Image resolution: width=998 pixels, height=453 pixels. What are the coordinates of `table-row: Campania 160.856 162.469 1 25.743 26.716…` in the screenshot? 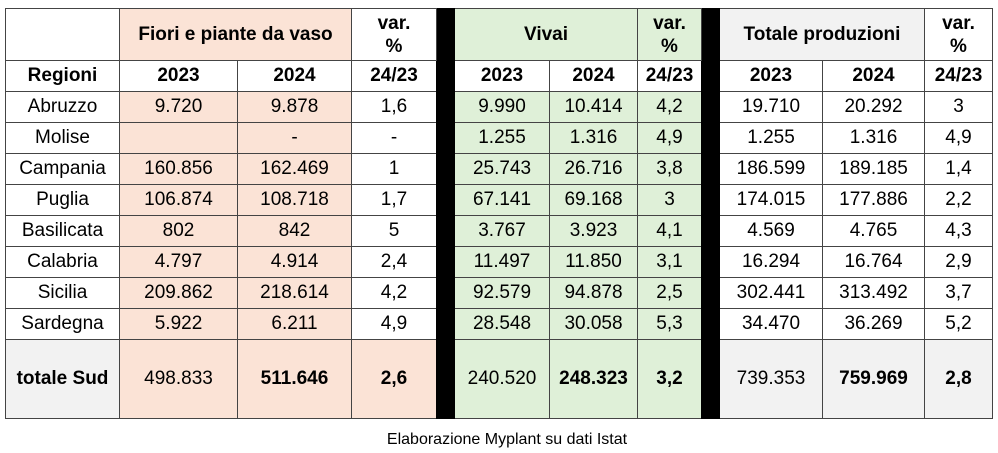 It's located at (499, 169).